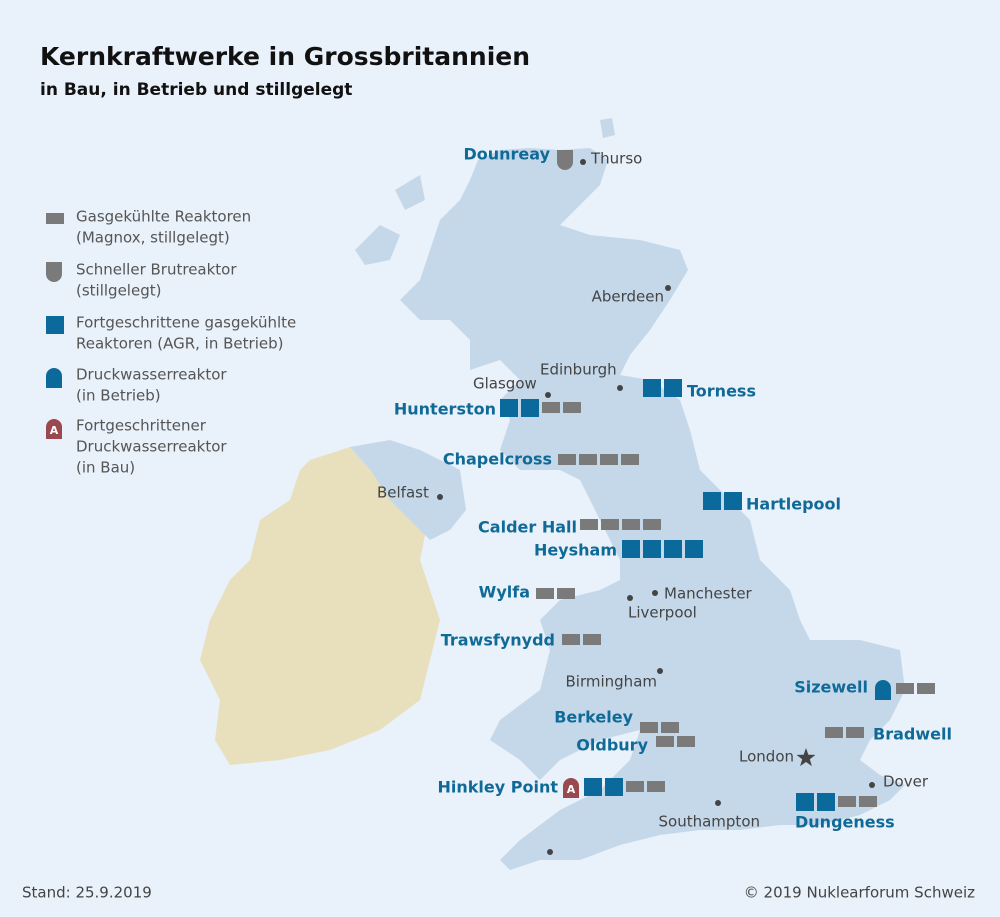 This screenshot has height=917, width=1000. I want to click on footer-date: Stand: 25.9.2019, so click(87, 893).